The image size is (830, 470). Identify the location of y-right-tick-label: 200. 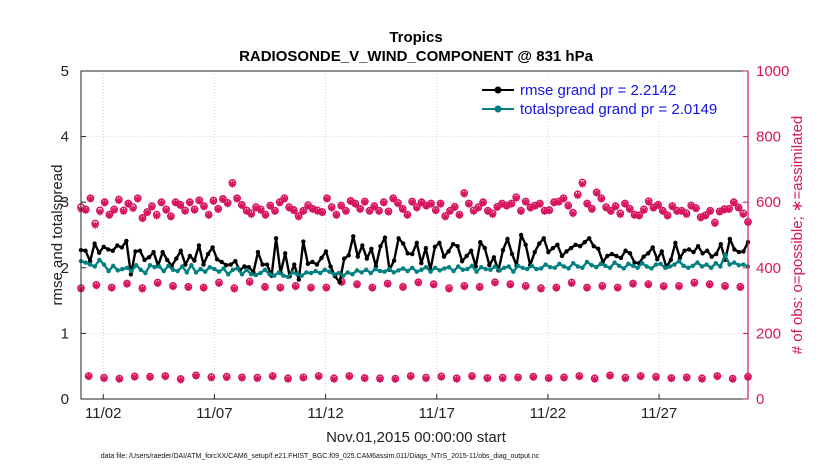
(768, 333).